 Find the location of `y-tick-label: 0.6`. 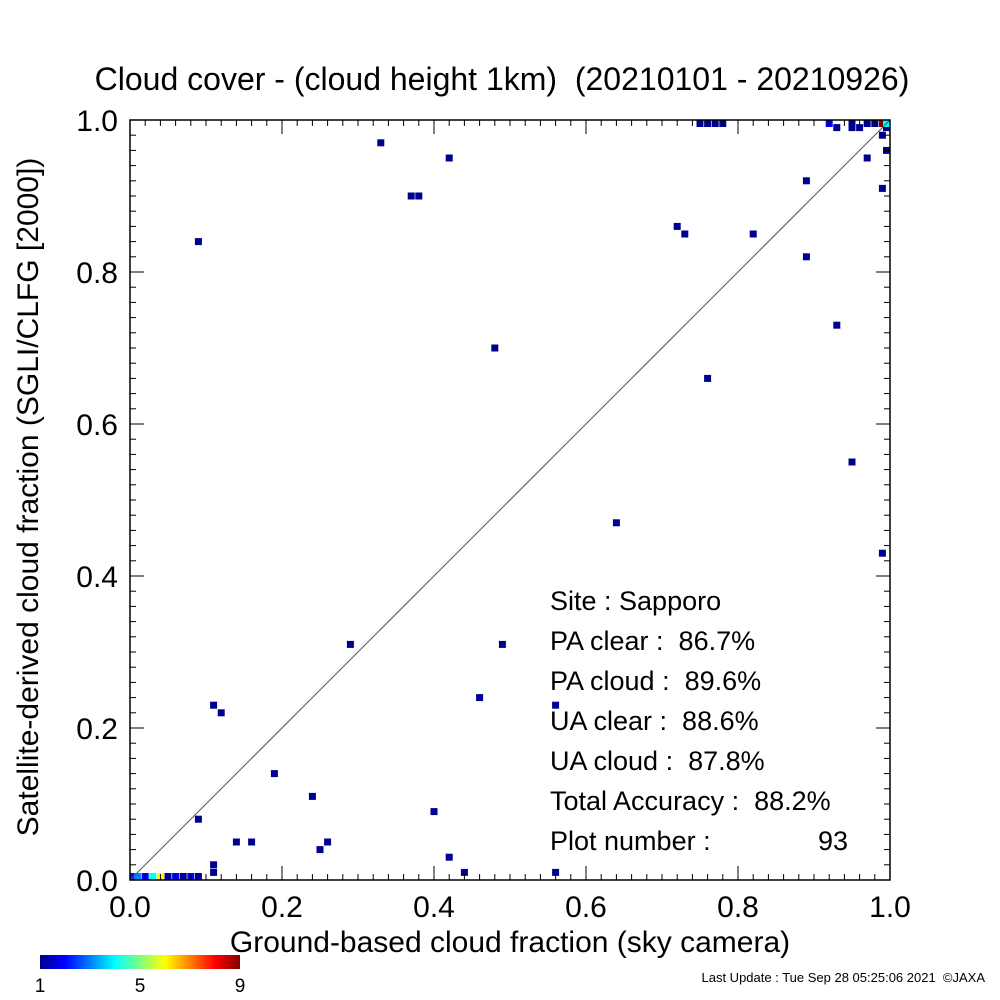

y-tick-label: 0.6 is located at coordinates (97, 425).